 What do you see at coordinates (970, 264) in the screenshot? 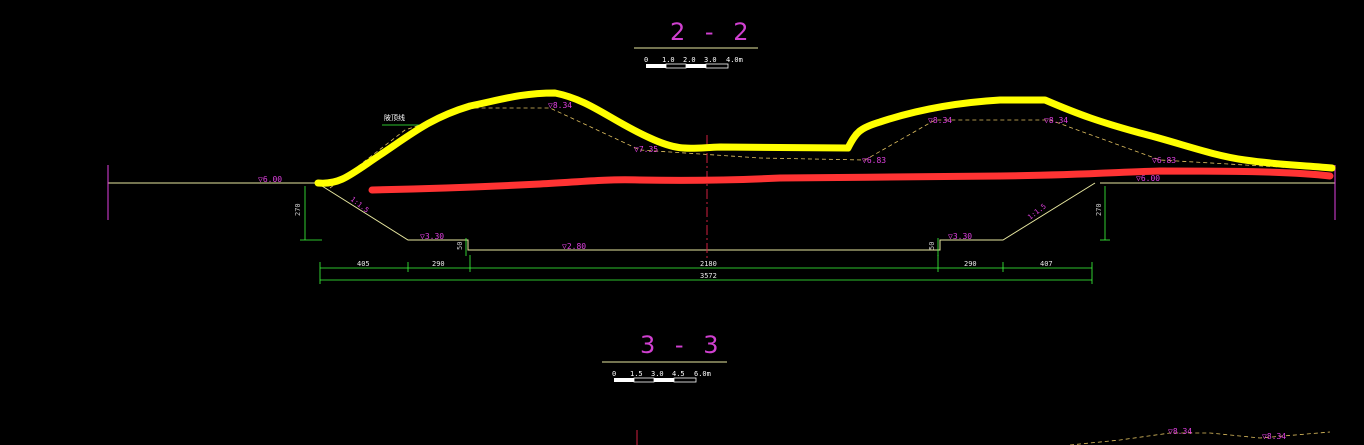
I see `hdim-seg-4: 290` at bounding box center [970, 264].